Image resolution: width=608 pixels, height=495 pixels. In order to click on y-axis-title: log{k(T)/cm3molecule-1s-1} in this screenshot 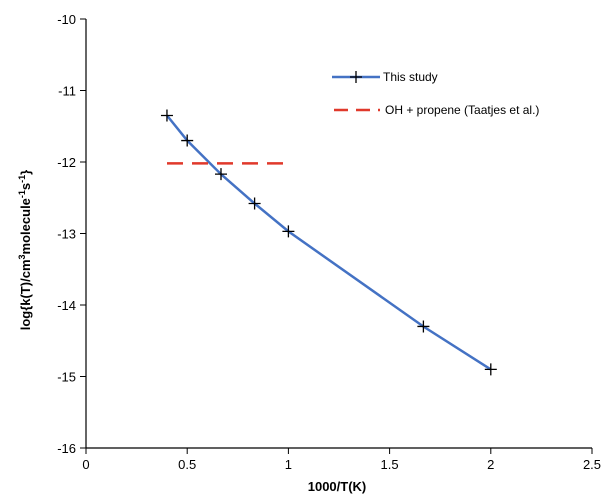, I will do `click(25, 250)`.